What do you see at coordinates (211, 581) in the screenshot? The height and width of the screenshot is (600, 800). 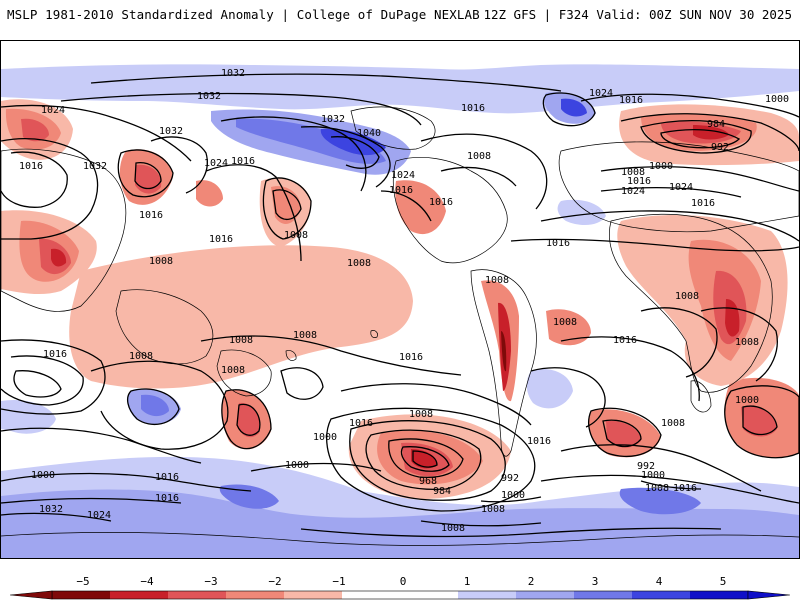 I see `colorbar-tick-label: −3` at bounding box center [211, 581].